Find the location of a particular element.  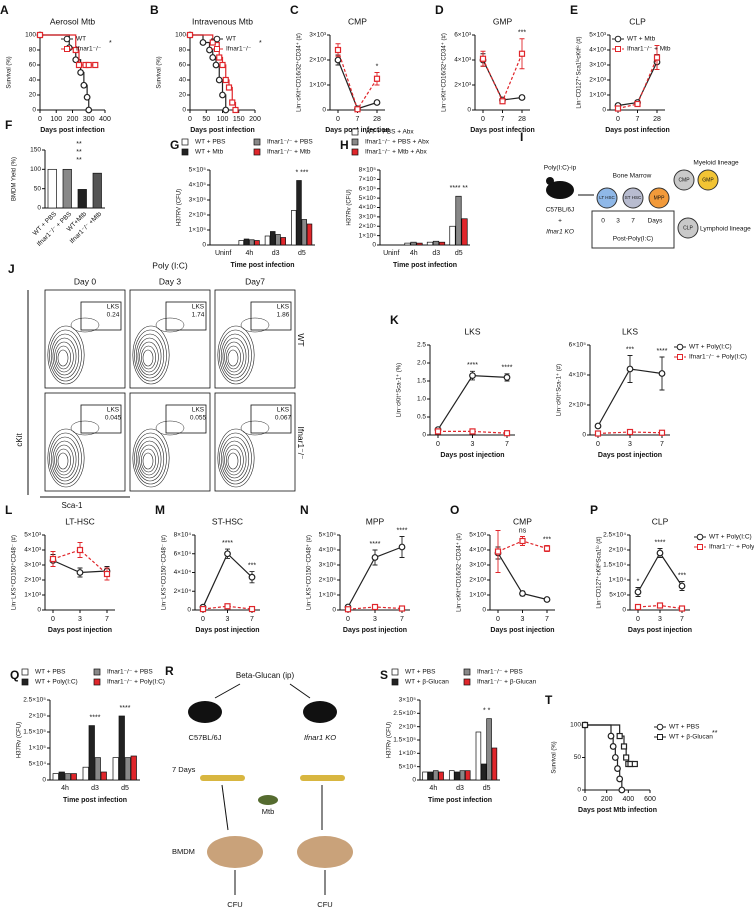

mtb-icon is located at coordinates (268, 800).